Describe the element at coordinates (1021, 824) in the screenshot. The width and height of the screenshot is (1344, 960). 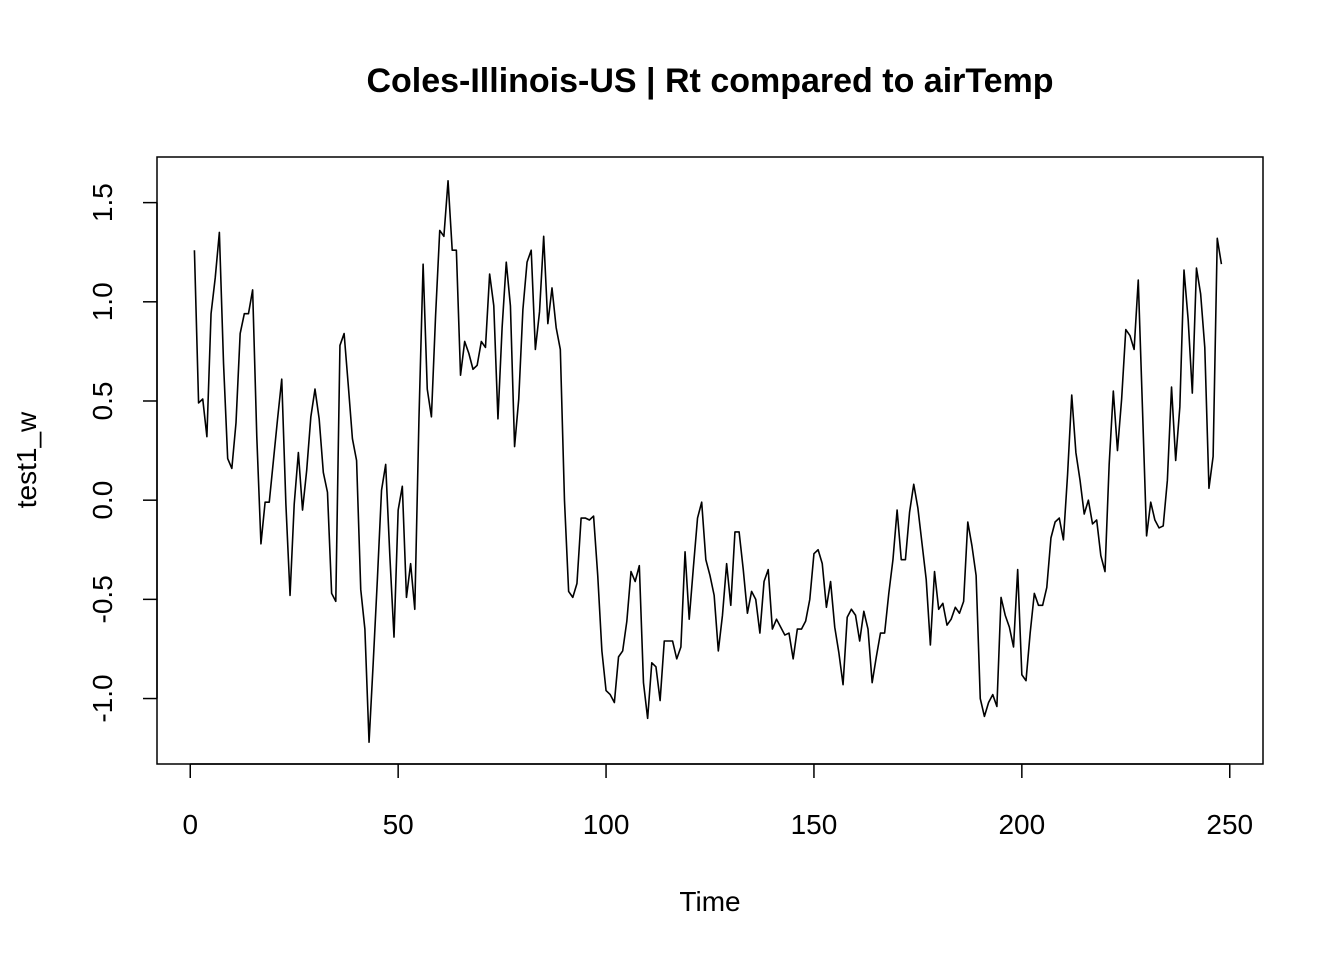
I see `x-tick-label: 200` at that location.